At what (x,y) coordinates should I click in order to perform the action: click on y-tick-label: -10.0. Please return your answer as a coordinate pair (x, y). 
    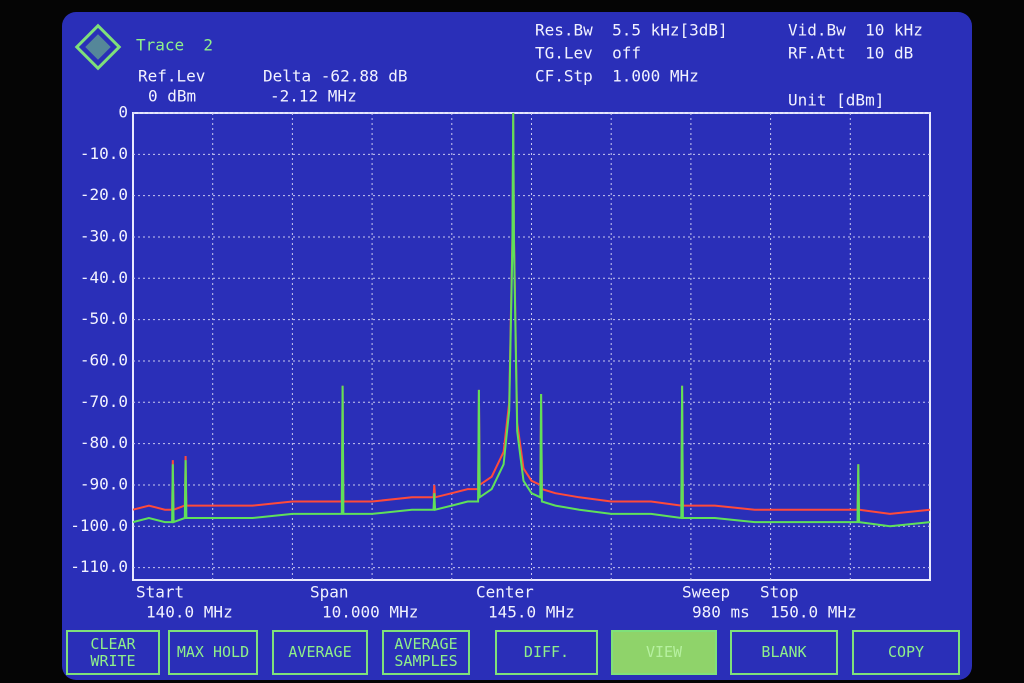
    Looking at the image, I should click on (104, 153).